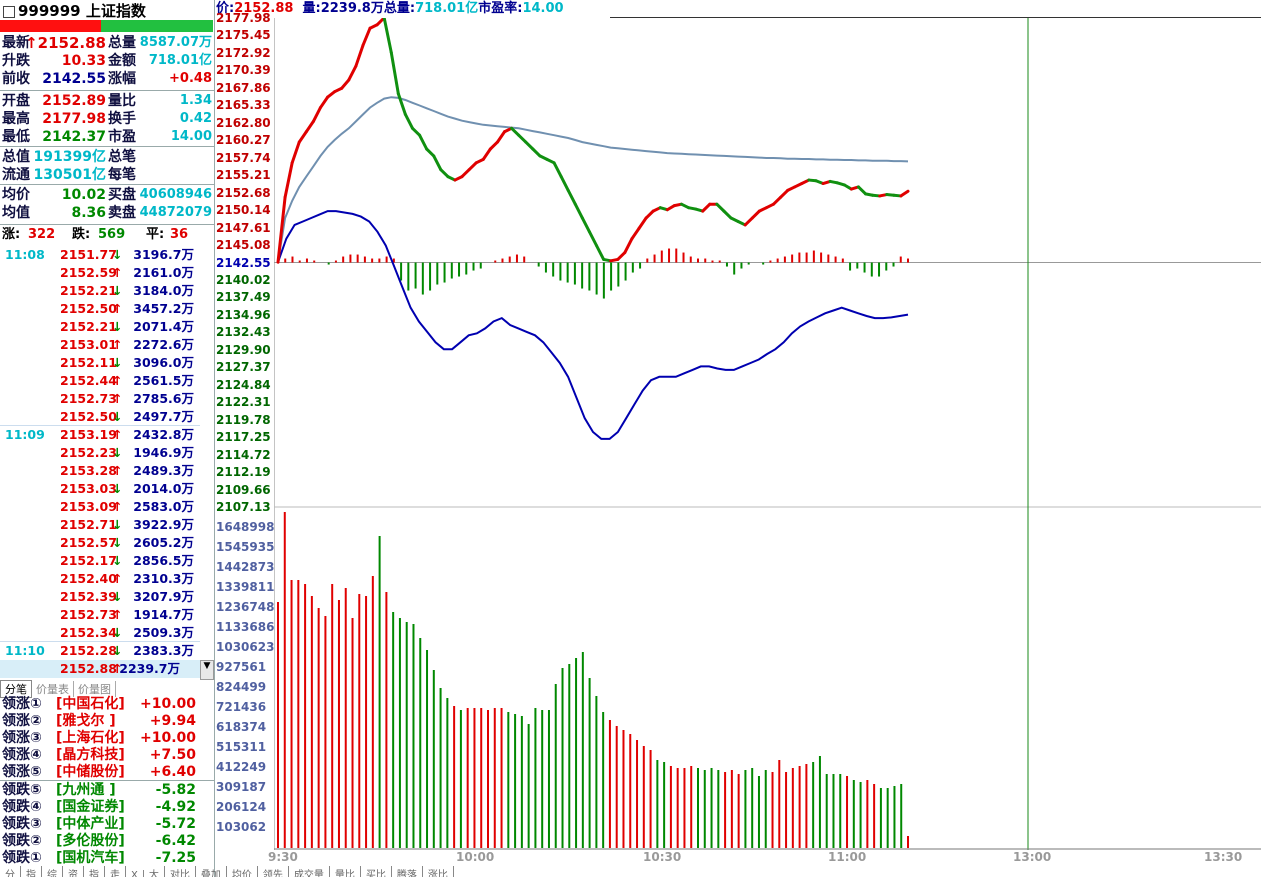 Image resolution: width=1261 pixels, height=877 pixels. I want to click on tick-row: 2152.17 ↓ 2856.5万, so click(107, 561).